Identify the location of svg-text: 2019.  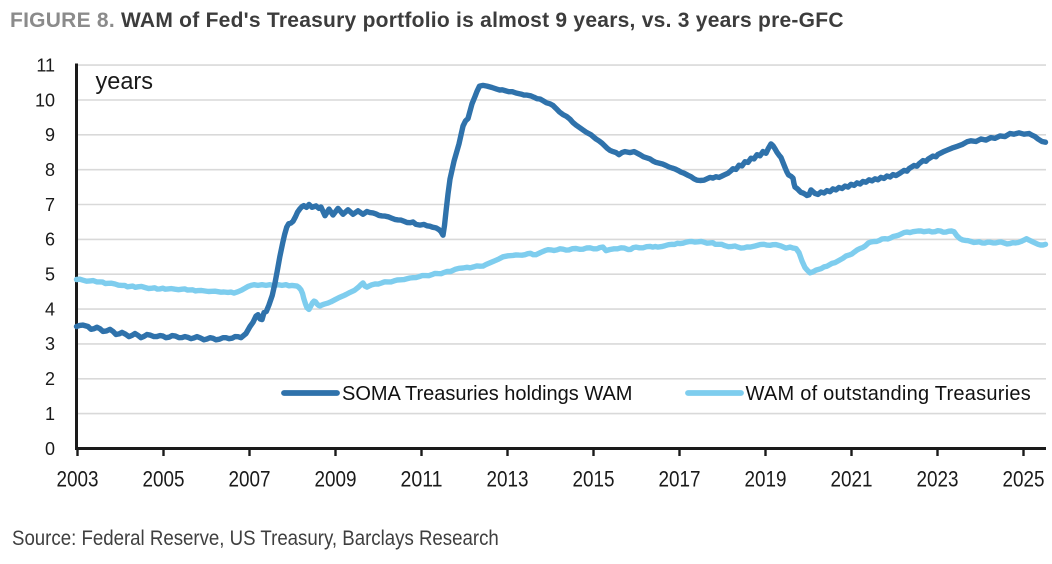
(766, 479).